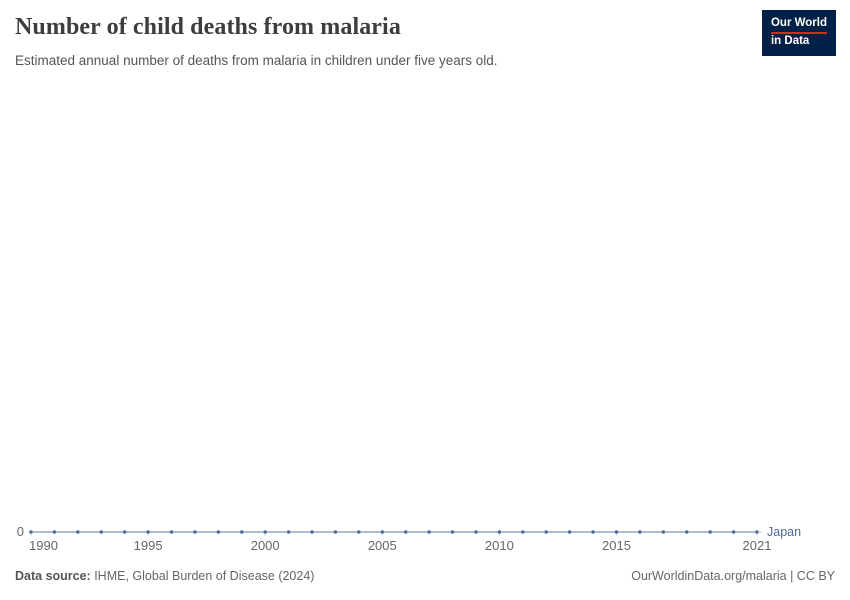 The width and height of the screenshot is (850, 600). What do you see at coordinates (616, 545) in the screenshot?
I see `x-tick-label: 2015` at bounding box center [616, 545].